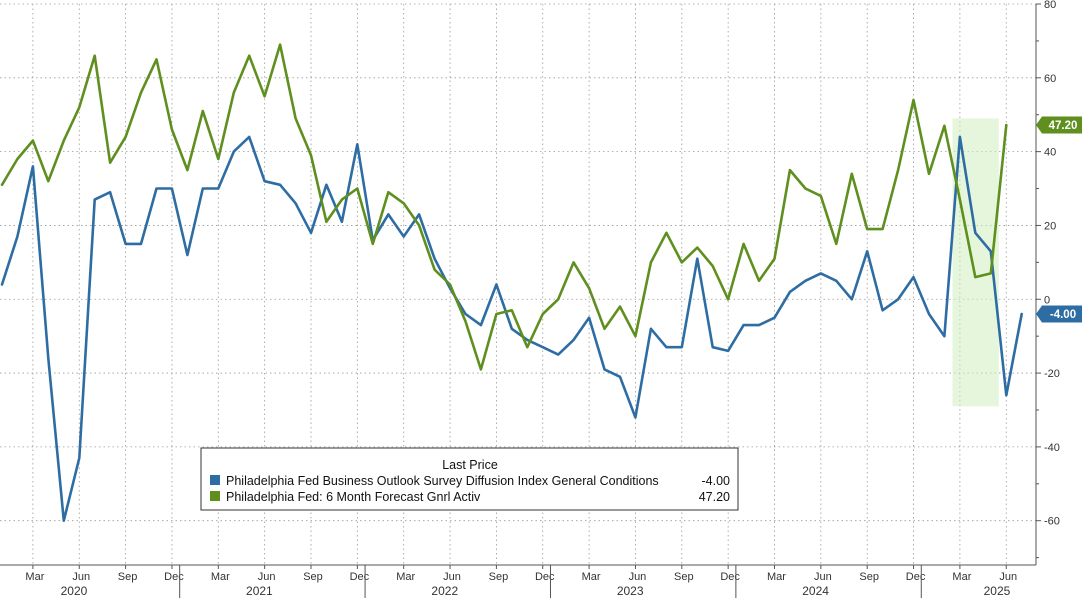 Image resolution: width=1082 pixels, height=598 pixels. Describe the element at coordinates (1052, 448) in the screenshot. I see `y-tick-label: -40` at that location.